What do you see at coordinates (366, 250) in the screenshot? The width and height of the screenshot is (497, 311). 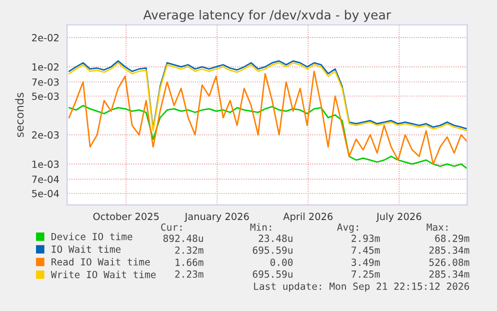 I see `text: 7.45m` at bounding box center [366, 250].